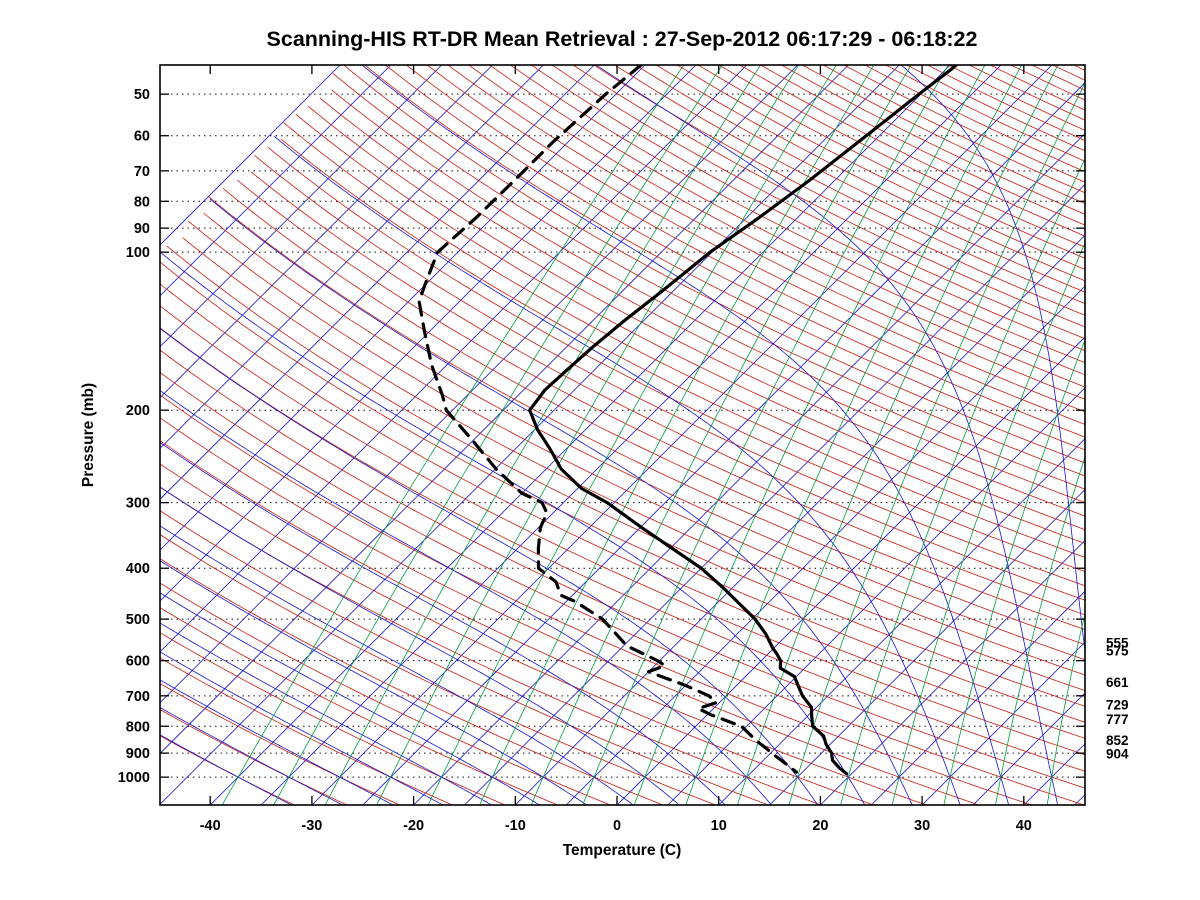  What do you see at coordinates (142, 137) in the screenshot?
I see `y-tick-label: 60` at bounding box center [142, 137].